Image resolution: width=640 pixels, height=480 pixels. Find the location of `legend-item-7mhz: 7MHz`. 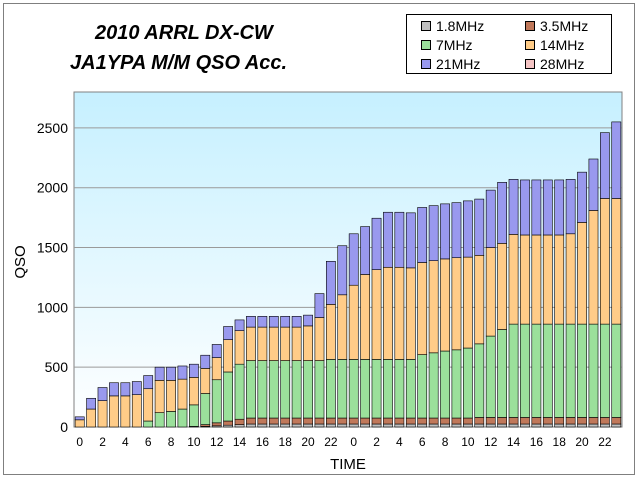

legend-item-7mhz: 7MHz is located at coordinates (447, 45).